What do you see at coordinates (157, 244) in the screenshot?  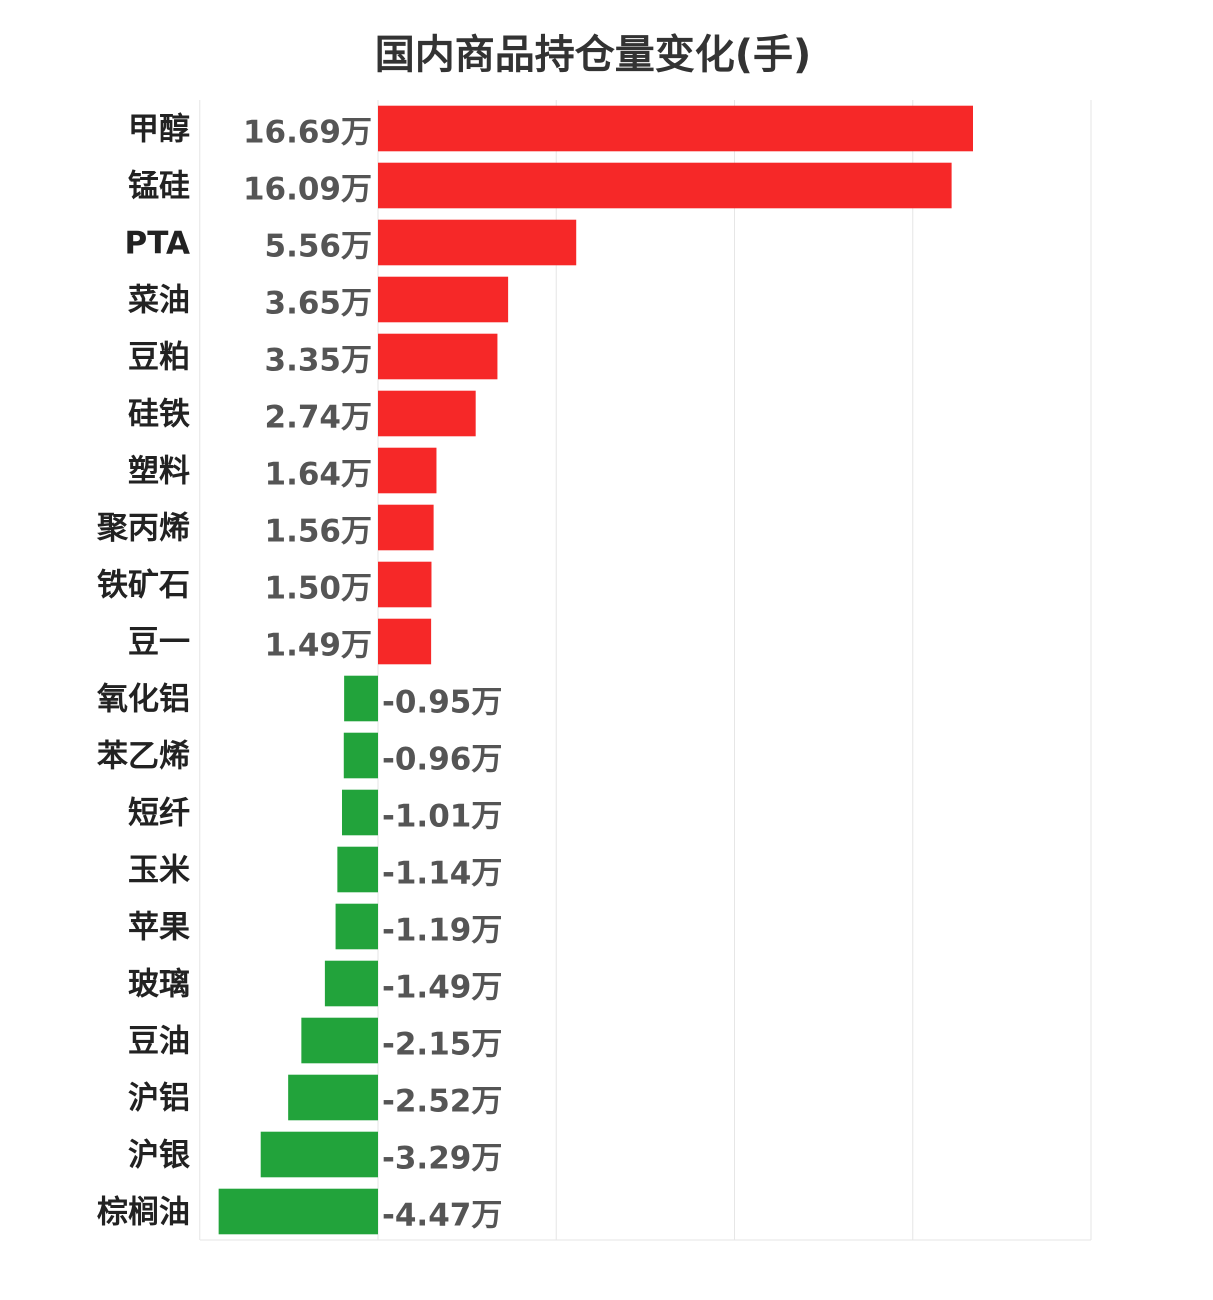 I see `category-label: PTA` at bounding box center [157, 244].